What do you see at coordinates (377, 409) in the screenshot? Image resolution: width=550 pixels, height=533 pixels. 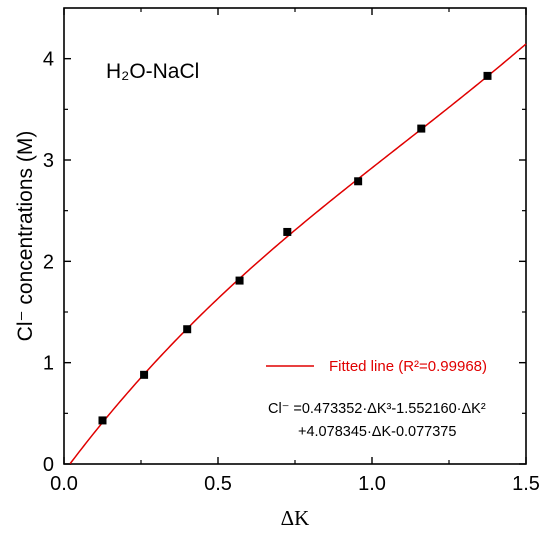 I see `equation-line-1: Cl⁻ =0.473352·ΔK³-1.552160·ΔK²` at bounding box center [377, 409].